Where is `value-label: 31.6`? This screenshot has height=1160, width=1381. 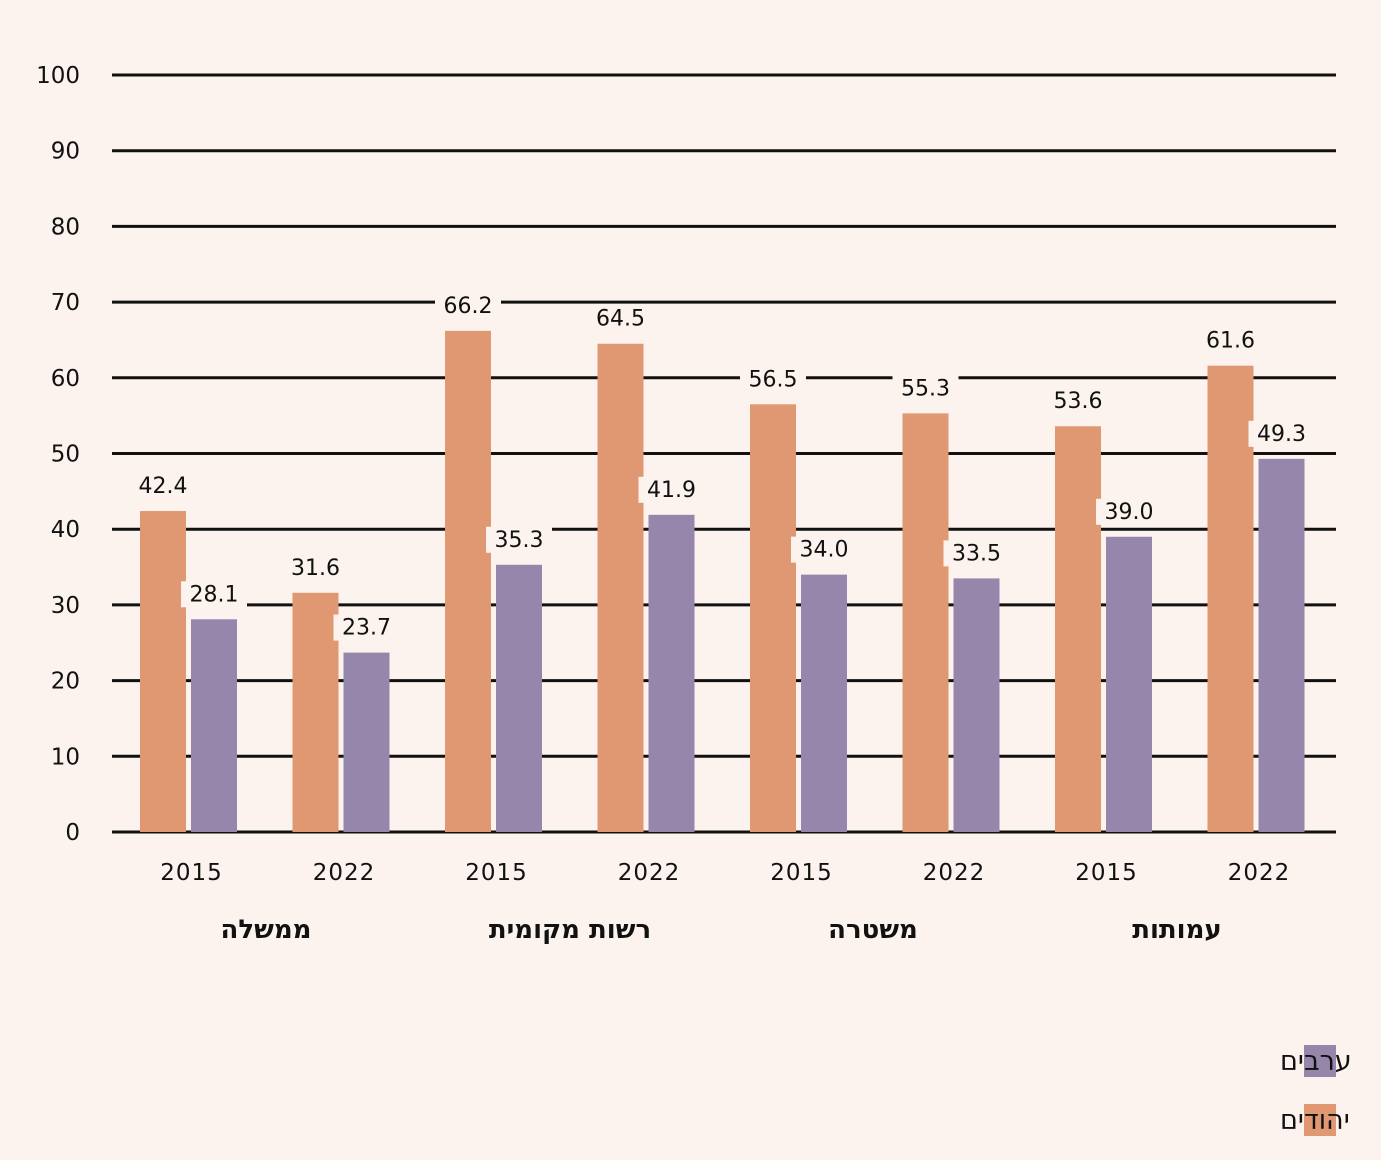 value-label: 31.6 is located at coordinates (315, 568).